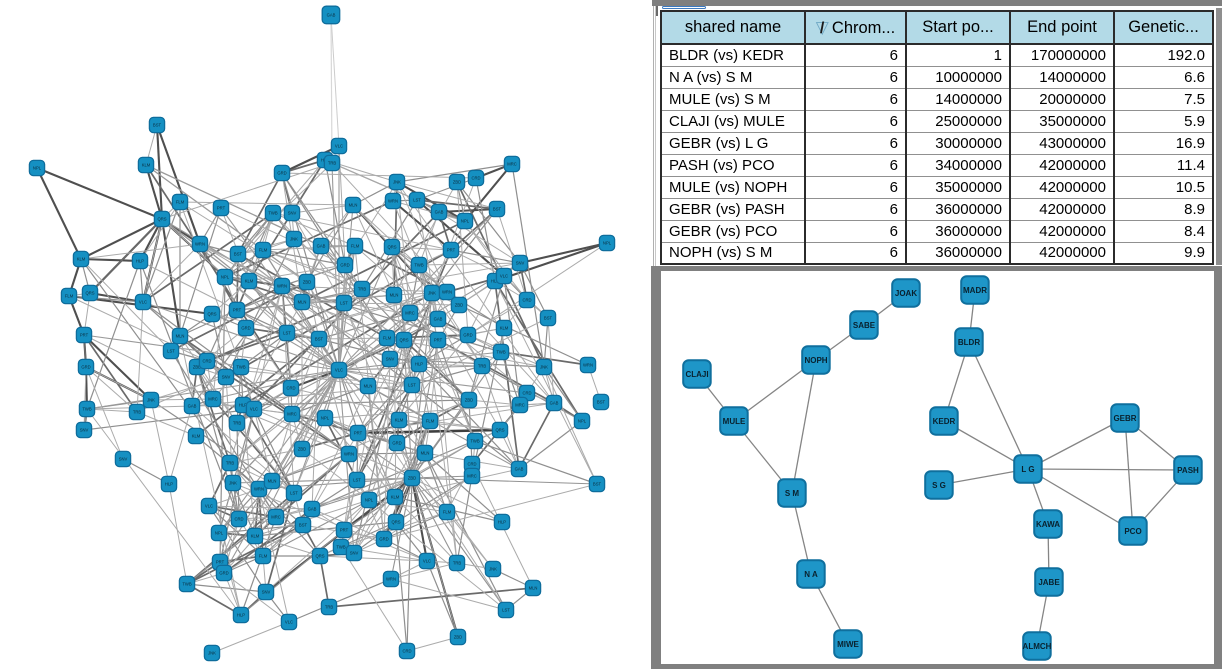 The image size is (1222, 669). Describe the element at coordinates (939, 485) in the screenshot. I see `svg-text: S G` at that location.